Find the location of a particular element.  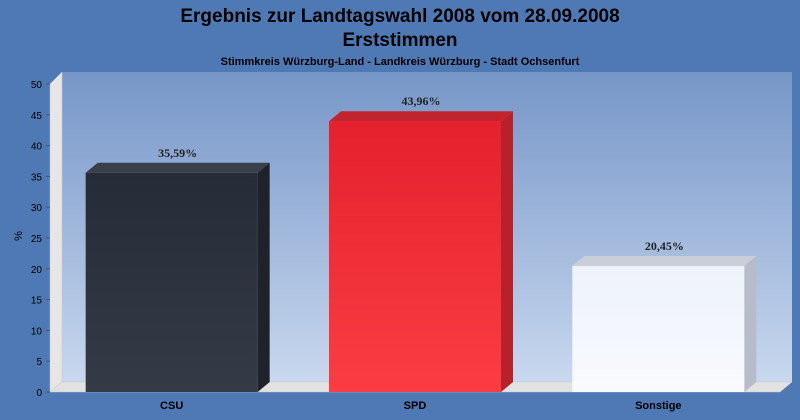

y-tick-label-8: 40 is located at coordinates (37, 147).